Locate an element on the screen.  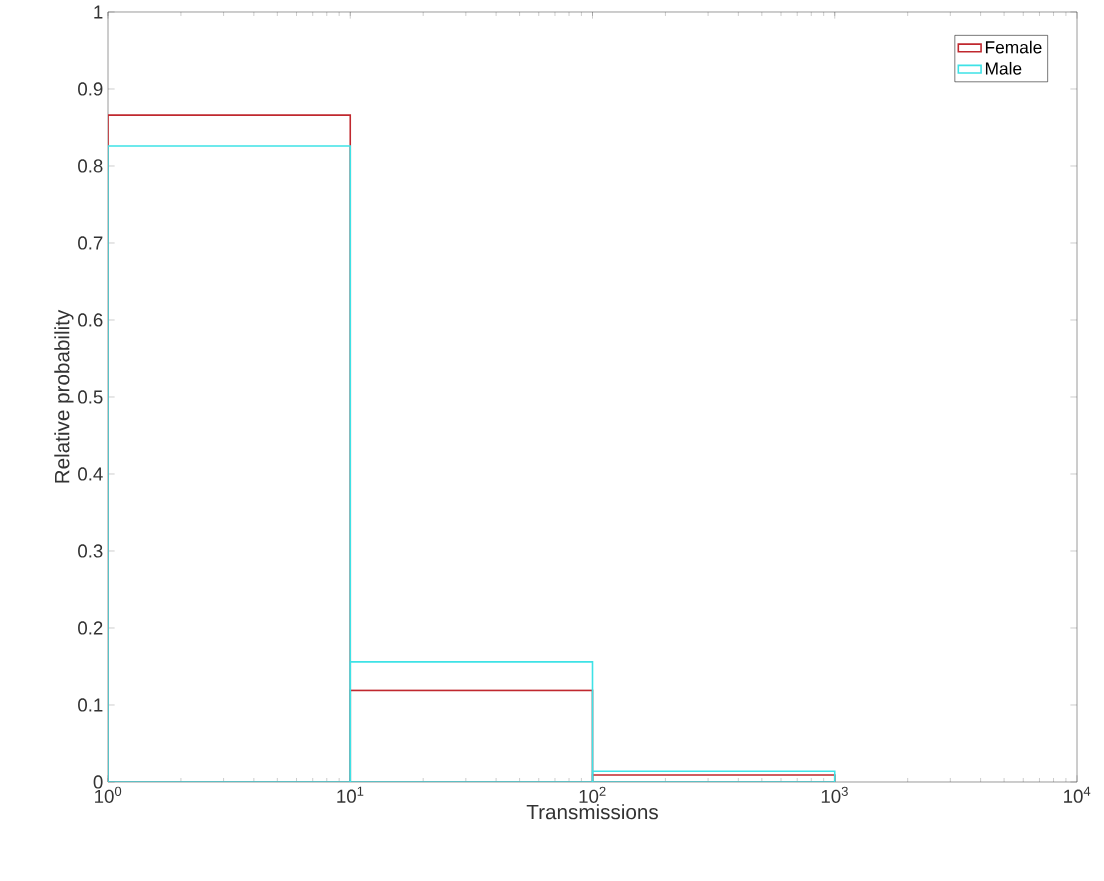
y-tick-label: 0.7 is located at coordinates (90, 243).